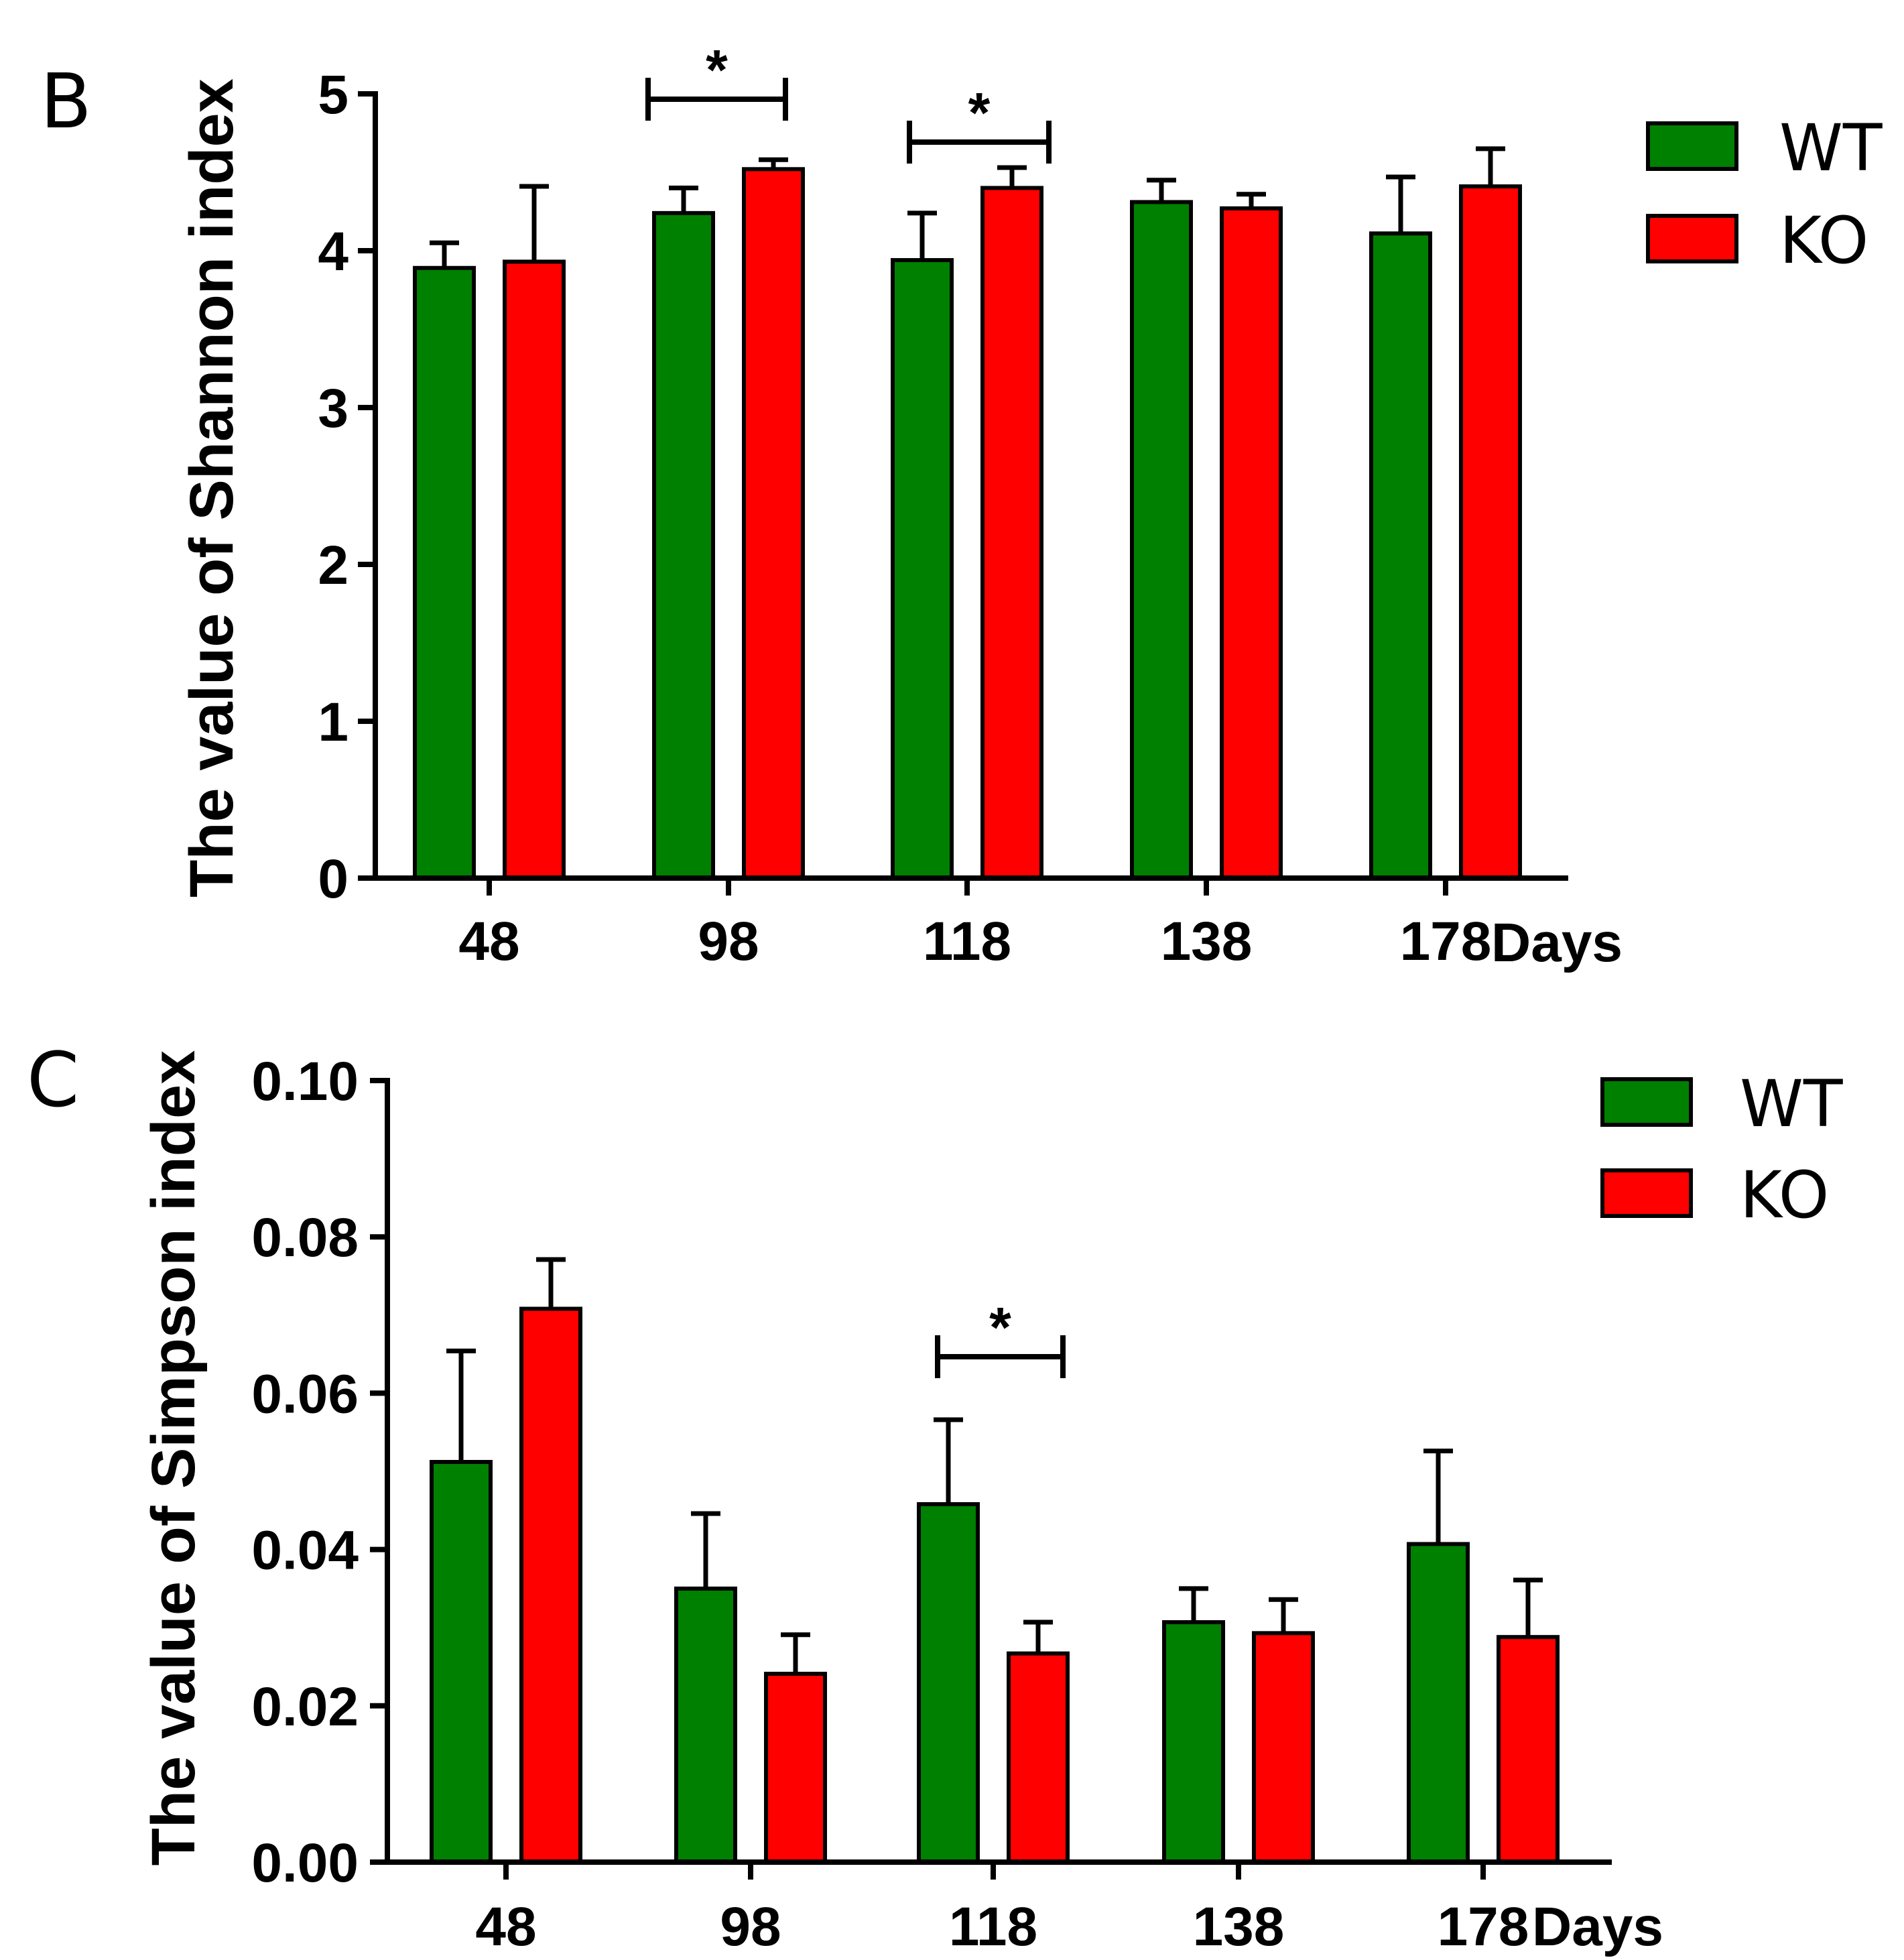  Describe the element at coordinates (305, 1237) in the screenshot. I see `y-tick-label-0.08: 0.08` at that location.